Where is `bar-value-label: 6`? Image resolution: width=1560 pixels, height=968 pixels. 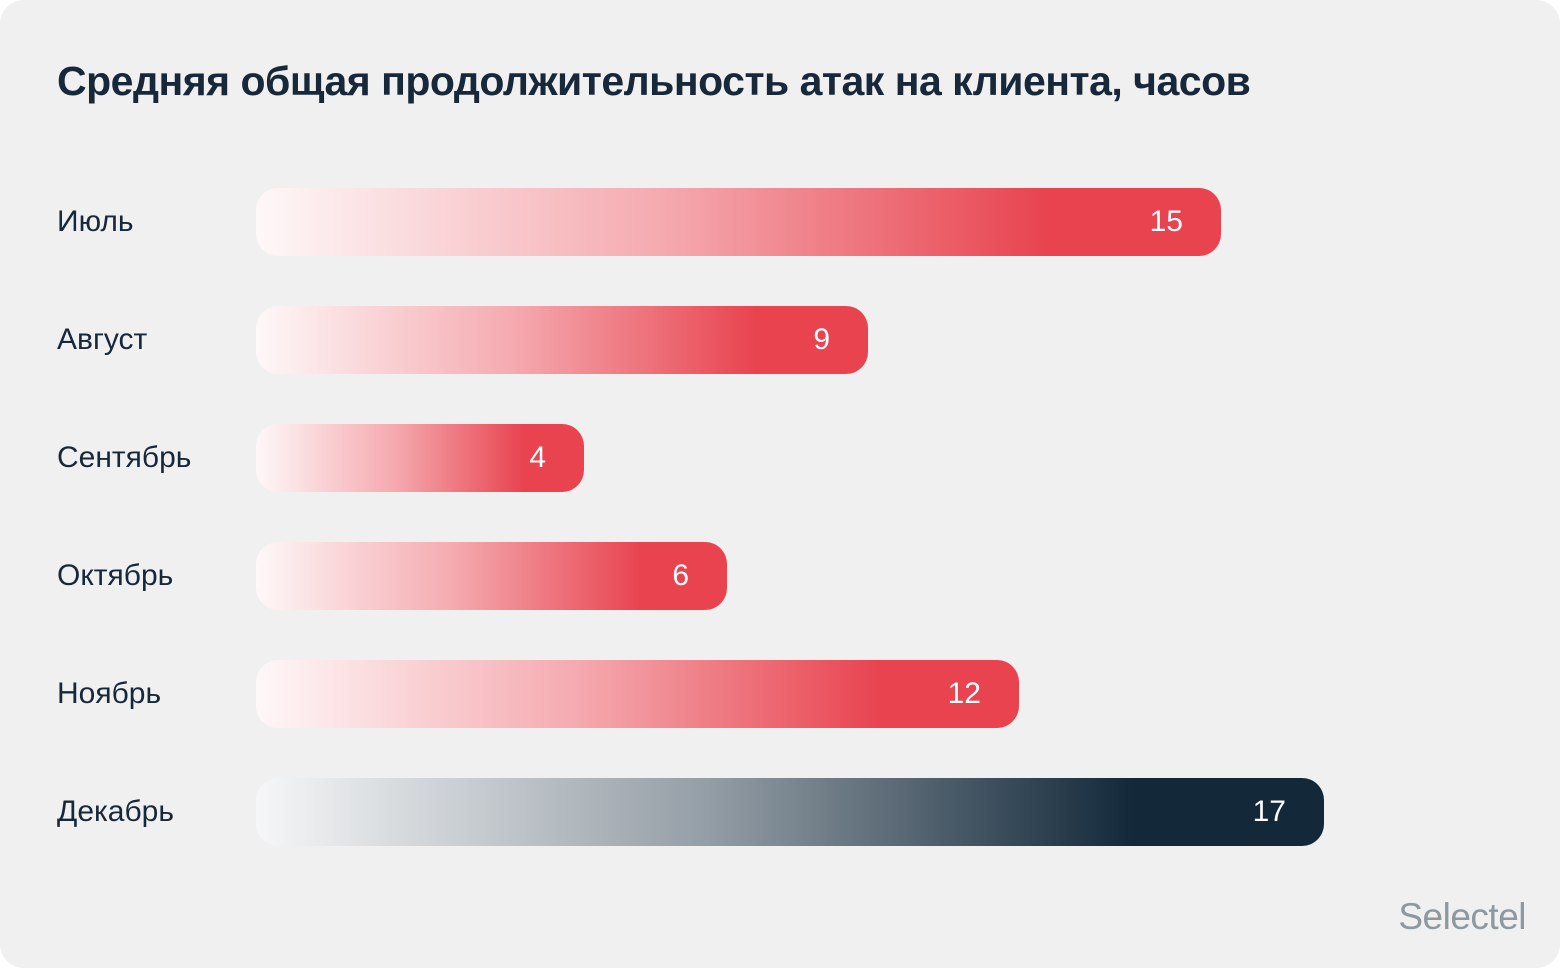 bar-value-label: 6 is located at coordinates (680, 575).